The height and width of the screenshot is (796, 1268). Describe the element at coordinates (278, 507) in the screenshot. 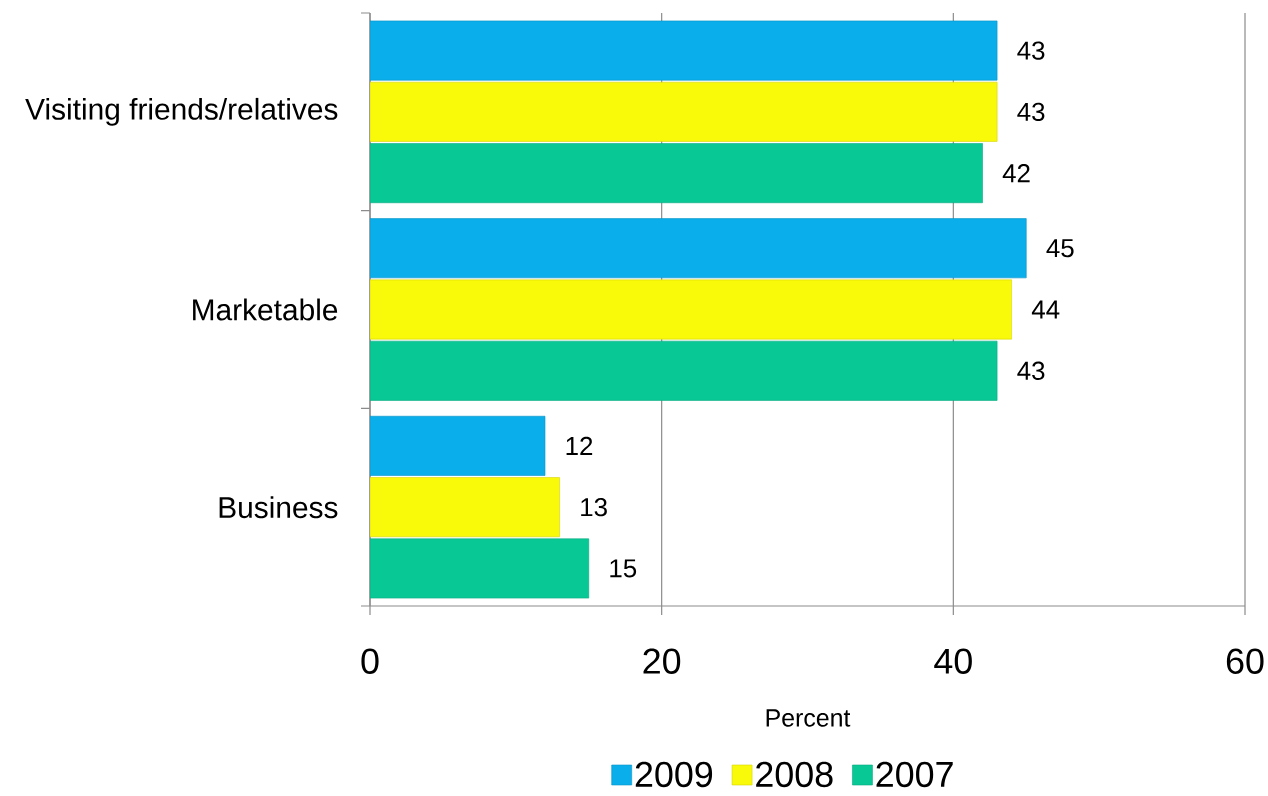

I see `y-tick-label: Business` at that location.